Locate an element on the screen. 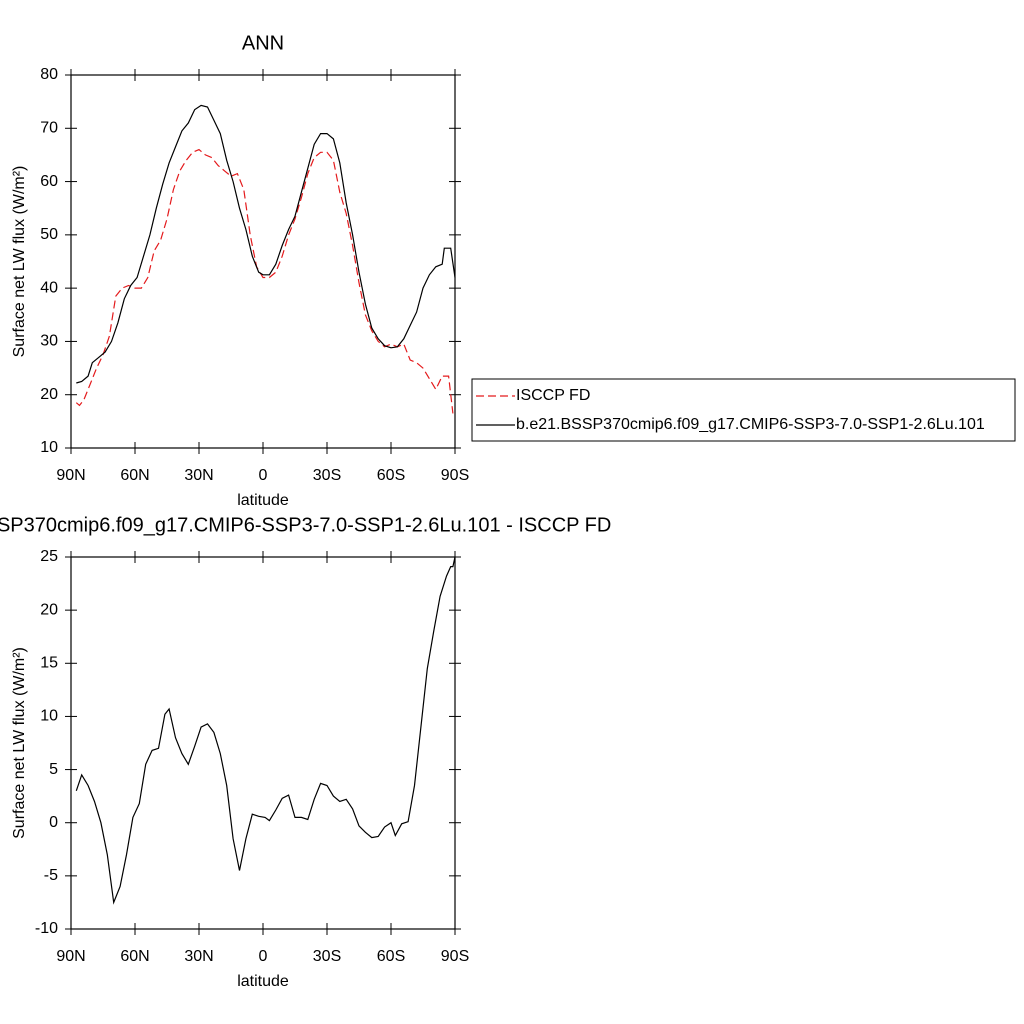 The image size is (1024, 1024). legend-box is located at coordinates (743, 410).